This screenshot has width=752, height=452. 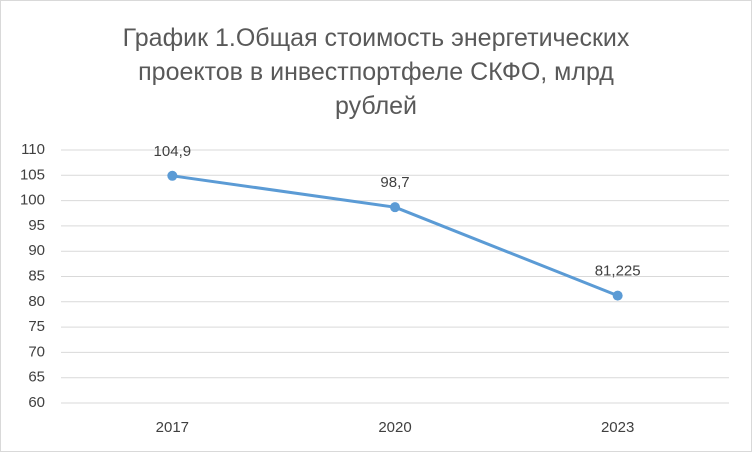 I want to click on y-tick-label: 105, so click(x=32, y=174).